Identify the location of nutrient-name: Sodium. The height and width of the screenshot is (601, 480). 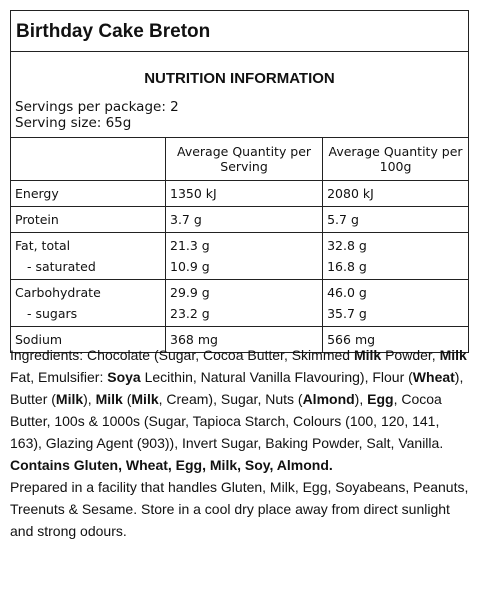
(39, 339).